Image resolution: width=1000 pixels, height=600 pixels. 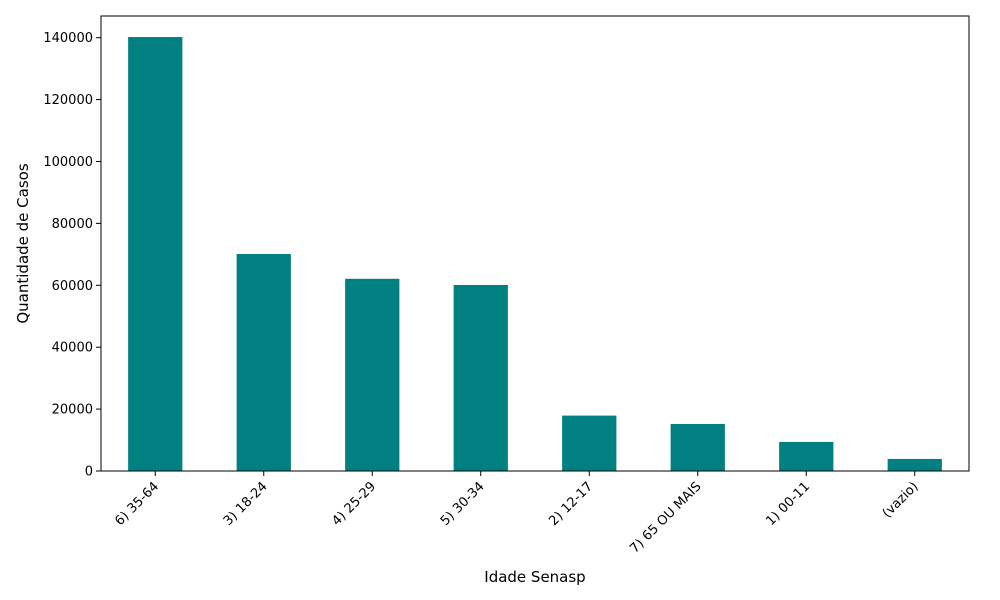 What do you see at coordinates (72, 348) in the screenshot?
I see `y-tick-label: 40000` at bounding box center [72, 348].